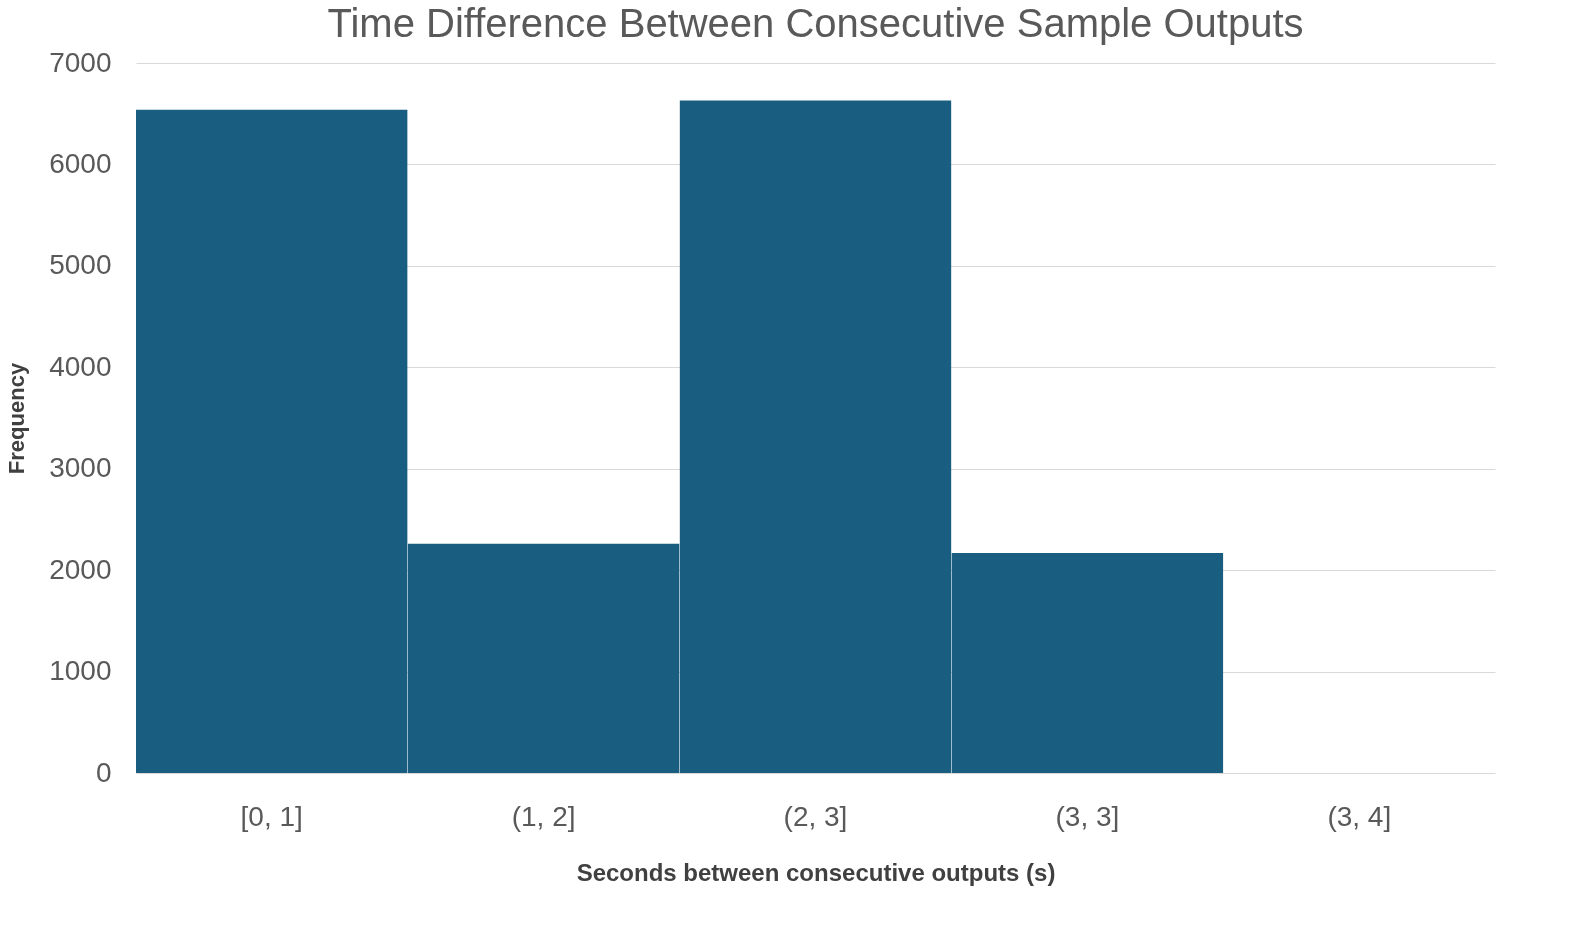  What do you see at coordinates (17, 418) in the screenshot?
I see `y-axis-title: Frequency` at bounding box center [17, 418].